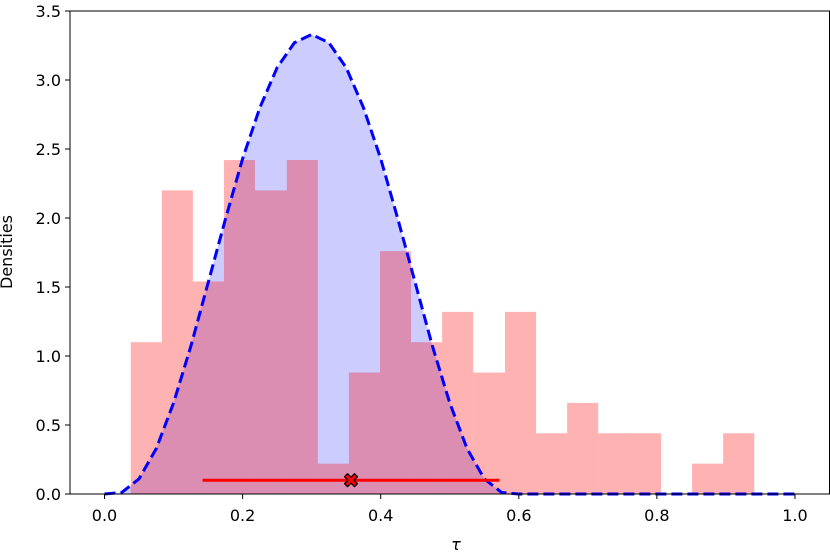 The image size is (830, 557). I want to click on y-tick-label: 1.0, so click(48, 356).